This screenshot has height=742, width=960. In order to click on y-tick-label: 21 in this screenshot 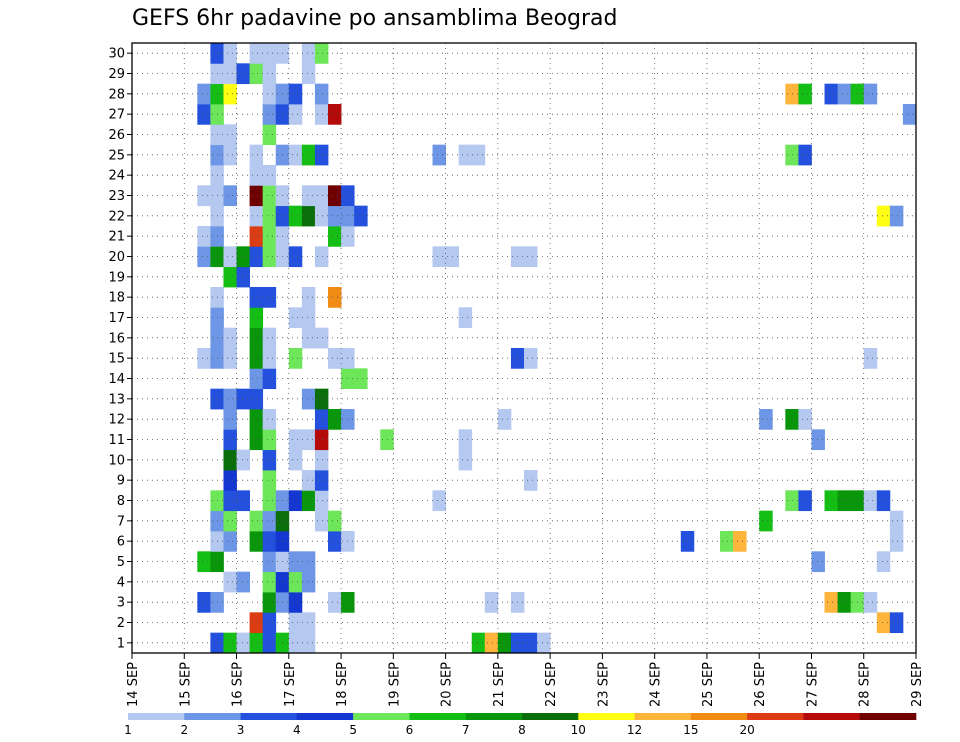, I will do `click(116, 237)`.